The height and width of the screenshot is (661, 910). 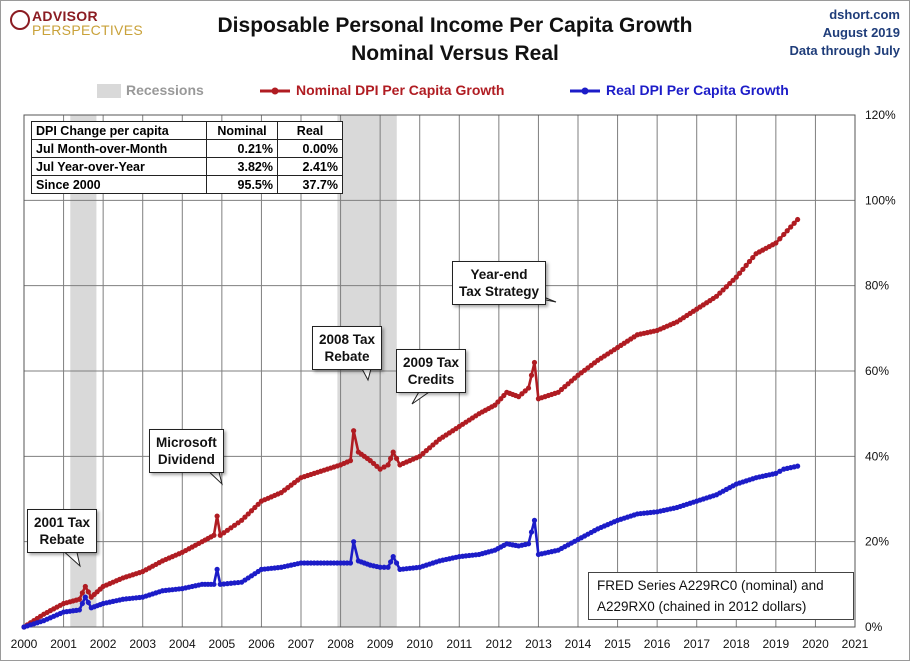 What do you see at coordinates (419, 644) in the screenshot?
I see `x-tick-label: 2010` at bounding box center [419, 644].